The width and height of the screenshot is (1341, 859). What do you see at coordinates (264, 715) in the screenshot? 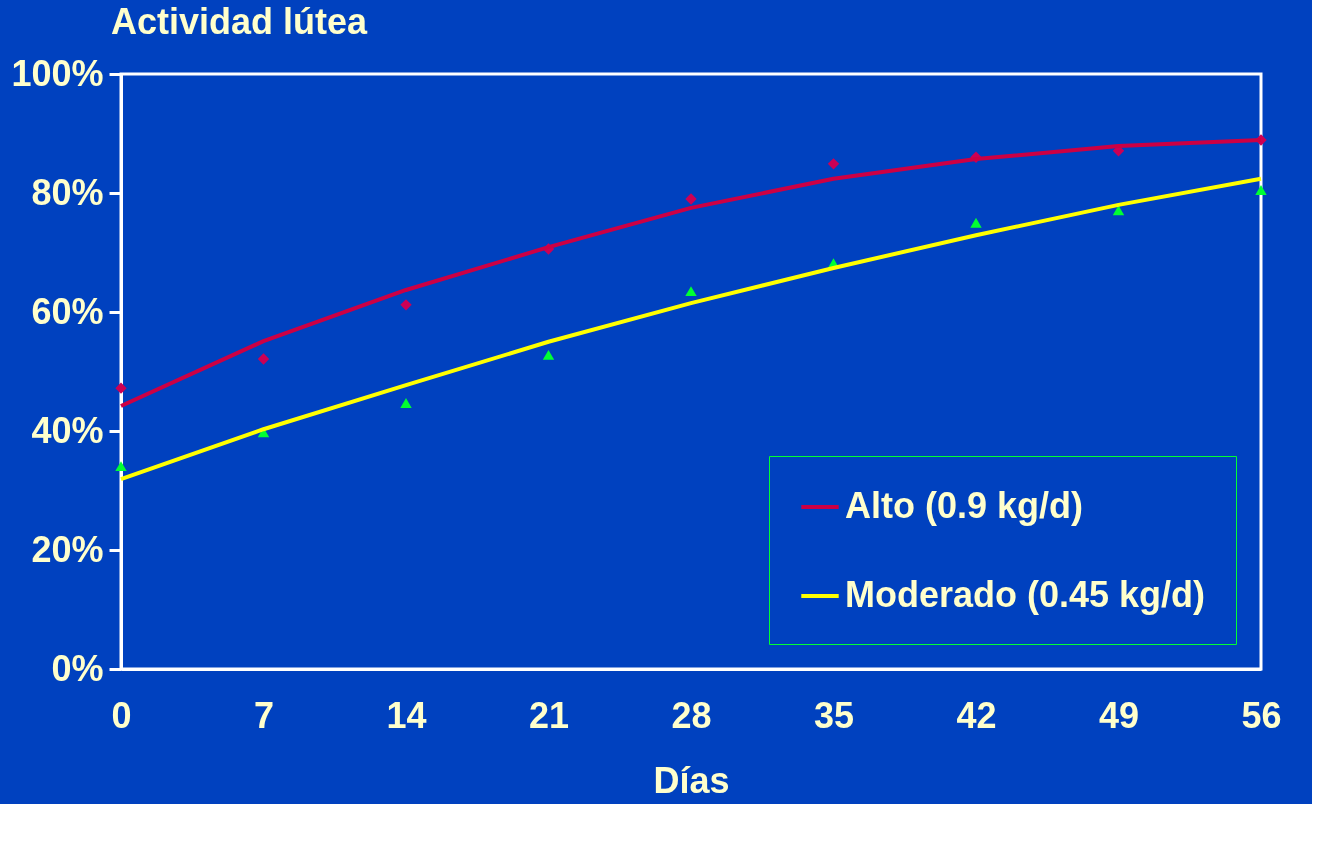
I see `x-tick-label: 7` at bounding box center [264, 715].